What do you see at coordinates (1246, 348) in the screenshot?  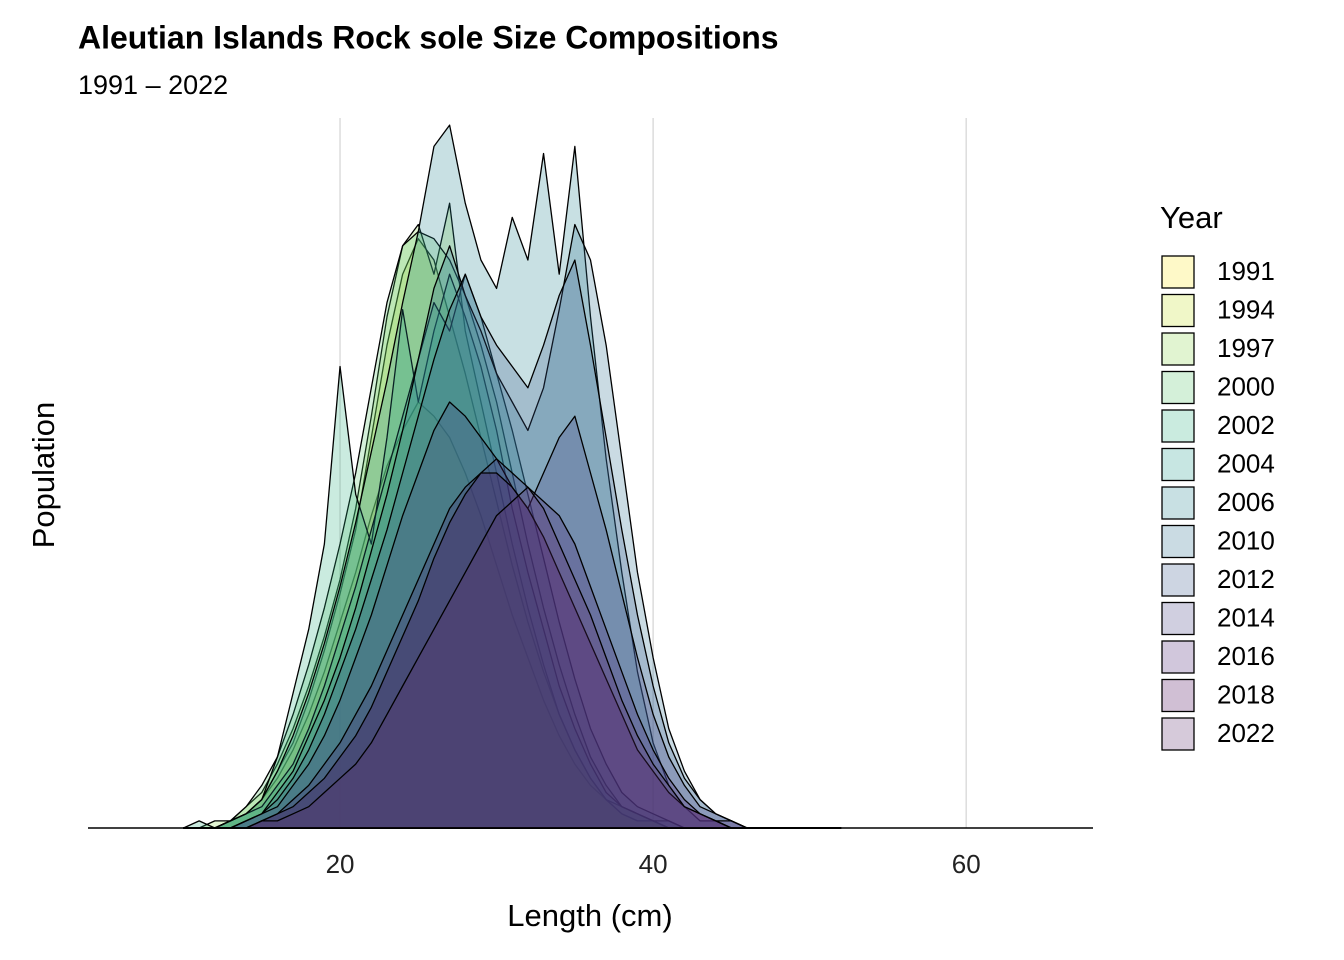 I see `legend-label: 1997` at bounding box center [1246, 348].